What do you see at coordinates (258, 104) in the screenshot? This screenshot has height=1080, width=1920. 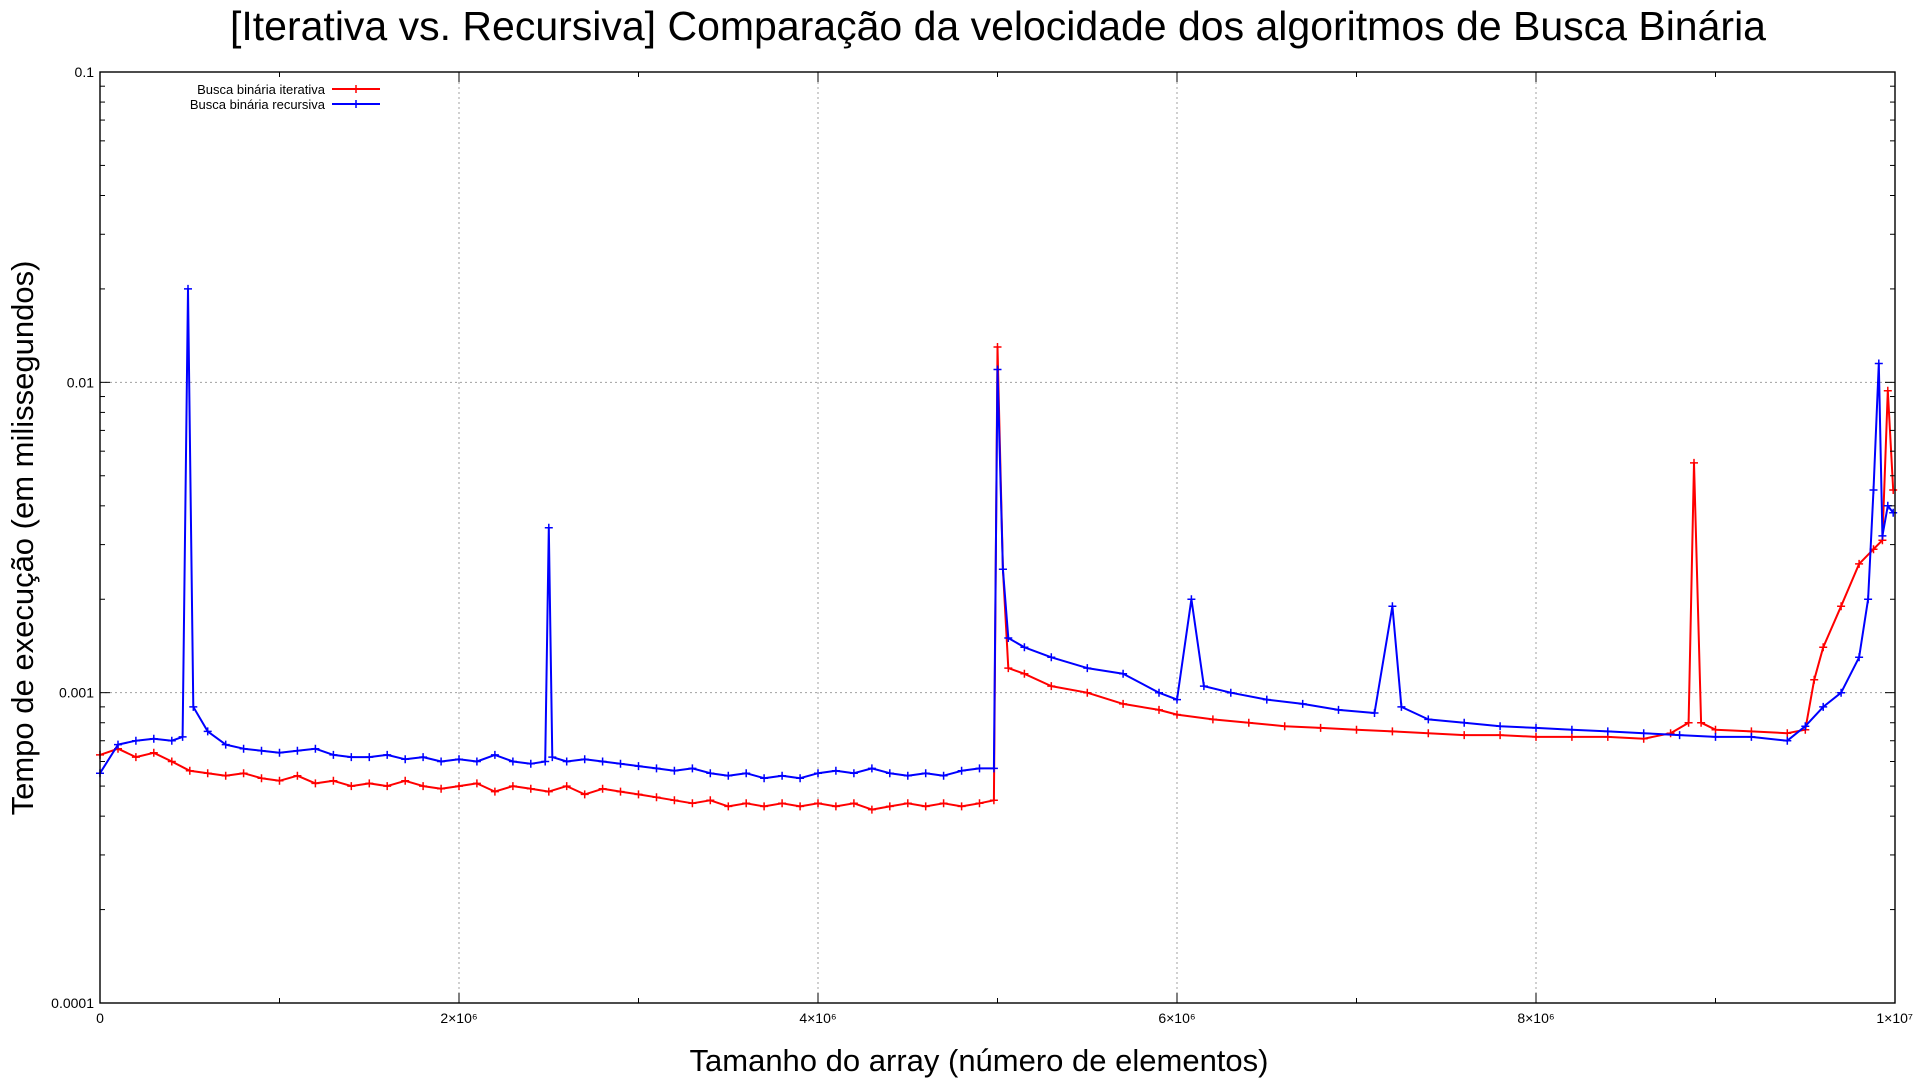 I see `legend-label: Busca binária recursiva` at bounding box center [258, 104].